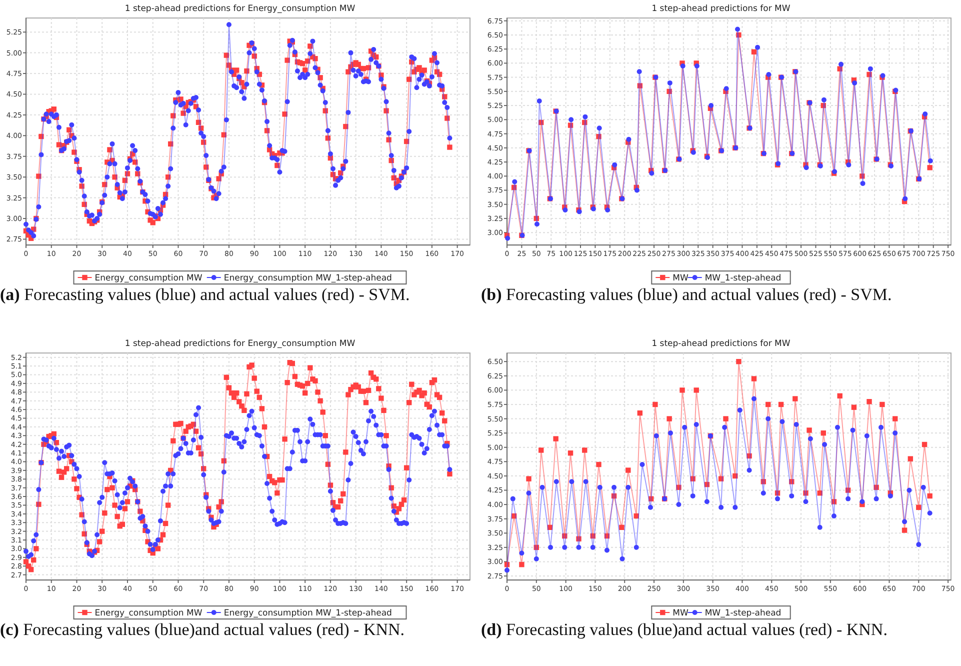 The height and width of the screenshot is (666, 961). Describe the element at coordinates (684, 630) in the screenshot. I see `text: (d) Forecasting values (blue)and actual values (red) - KNN.` at that location.